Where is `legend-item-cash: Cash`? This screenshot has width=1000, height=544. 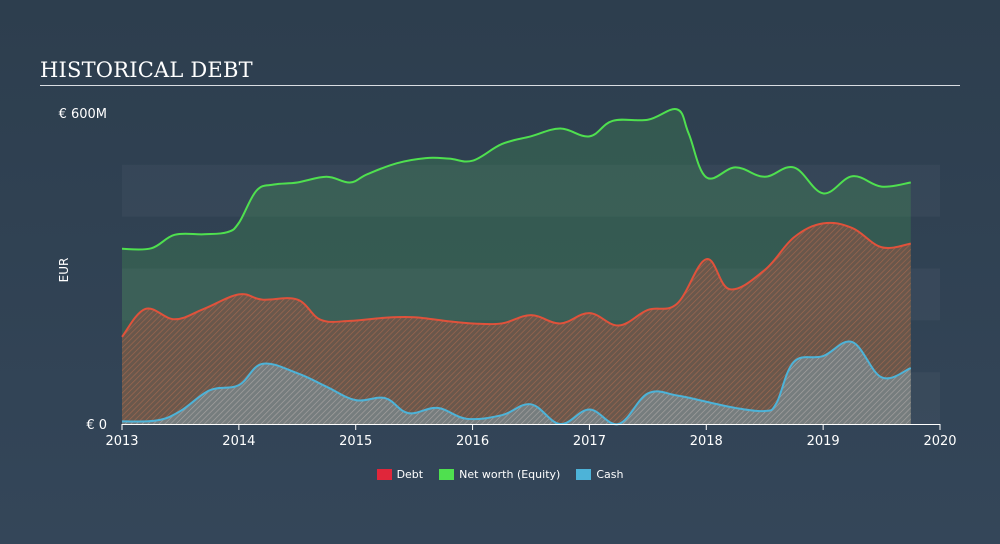
legend-item-cash: Cash is located at coordinates (599, 474).